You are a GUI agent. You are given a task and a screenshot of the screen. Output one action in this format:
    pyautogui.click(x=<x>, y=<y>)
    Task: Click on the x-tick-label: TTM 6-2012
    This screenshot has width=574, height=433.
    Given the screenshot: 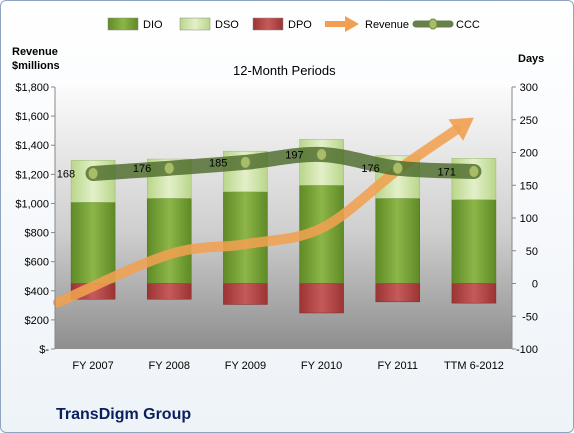 What is the action you would take?
    pyautogui.click(x=474, y=366)
    